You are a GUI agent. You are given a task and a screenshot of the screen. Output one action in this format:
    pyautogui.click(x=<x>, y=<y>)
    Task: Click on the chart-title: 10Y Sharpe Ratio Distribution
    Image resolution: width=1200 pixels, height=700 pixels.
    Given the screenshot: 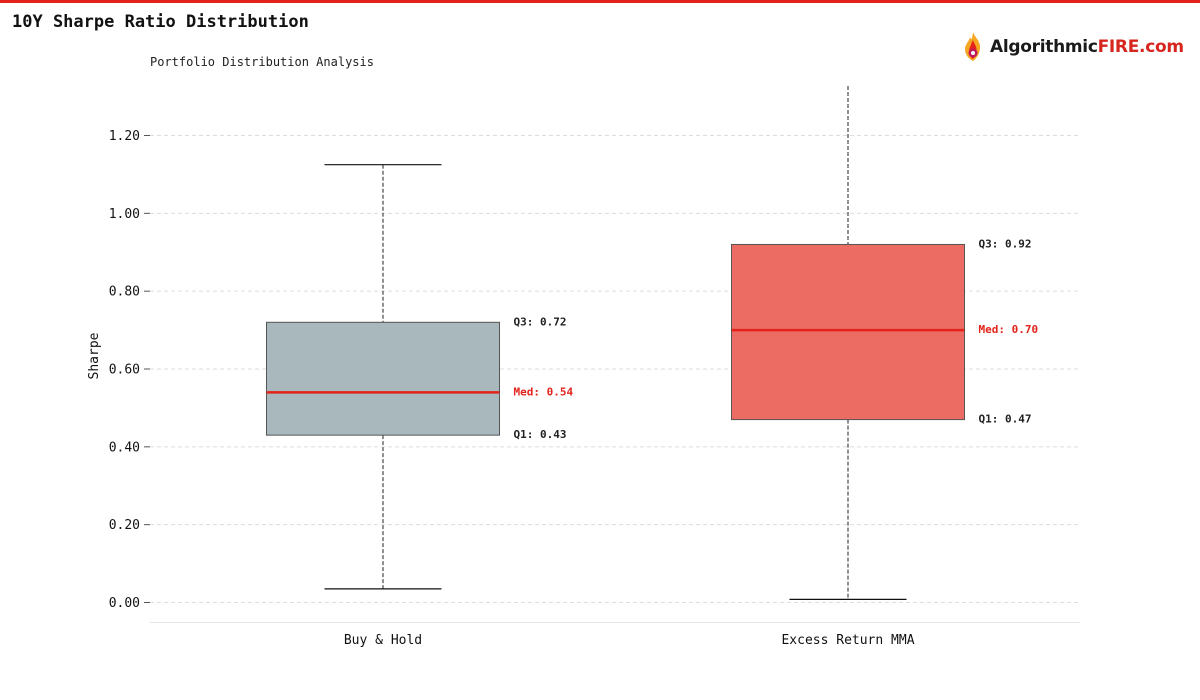 What is the action you would take?
    pyautogui.click(x=160, y=22)
    